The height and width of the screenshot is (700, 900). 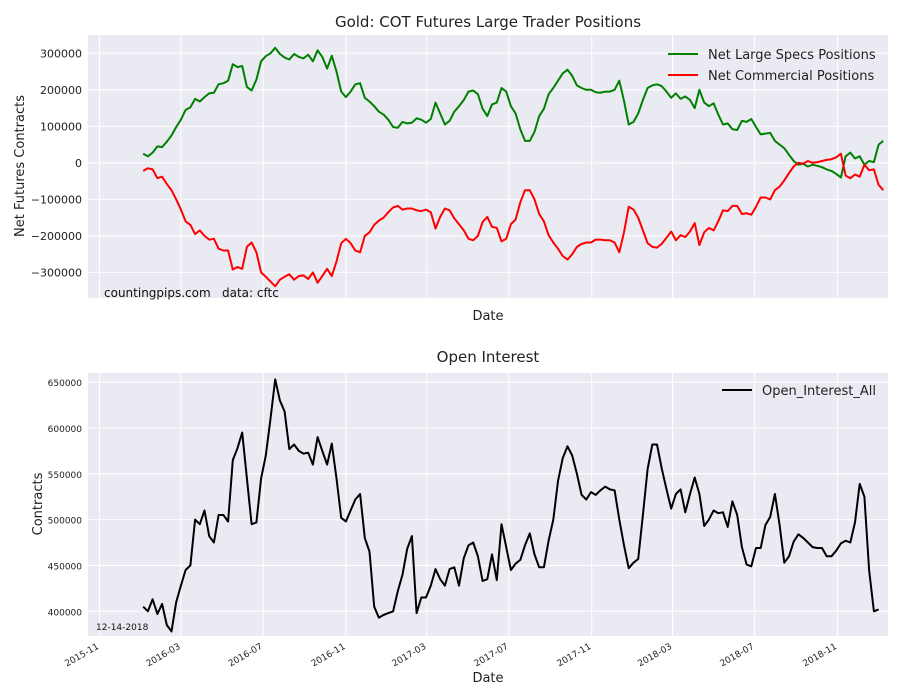 What do you see at coordinates (575, 655) in the screenshot?
I see `x-tick-label: 2017-11` at bounding box center [575, 655].